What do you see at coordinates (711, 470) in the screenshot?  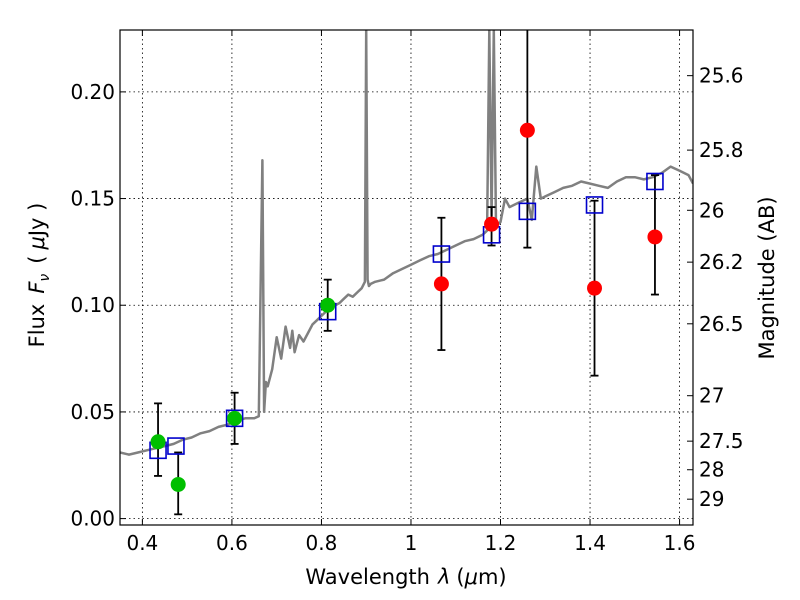 I see `y2-tick-label: 28` at bounding box center [711, 470].